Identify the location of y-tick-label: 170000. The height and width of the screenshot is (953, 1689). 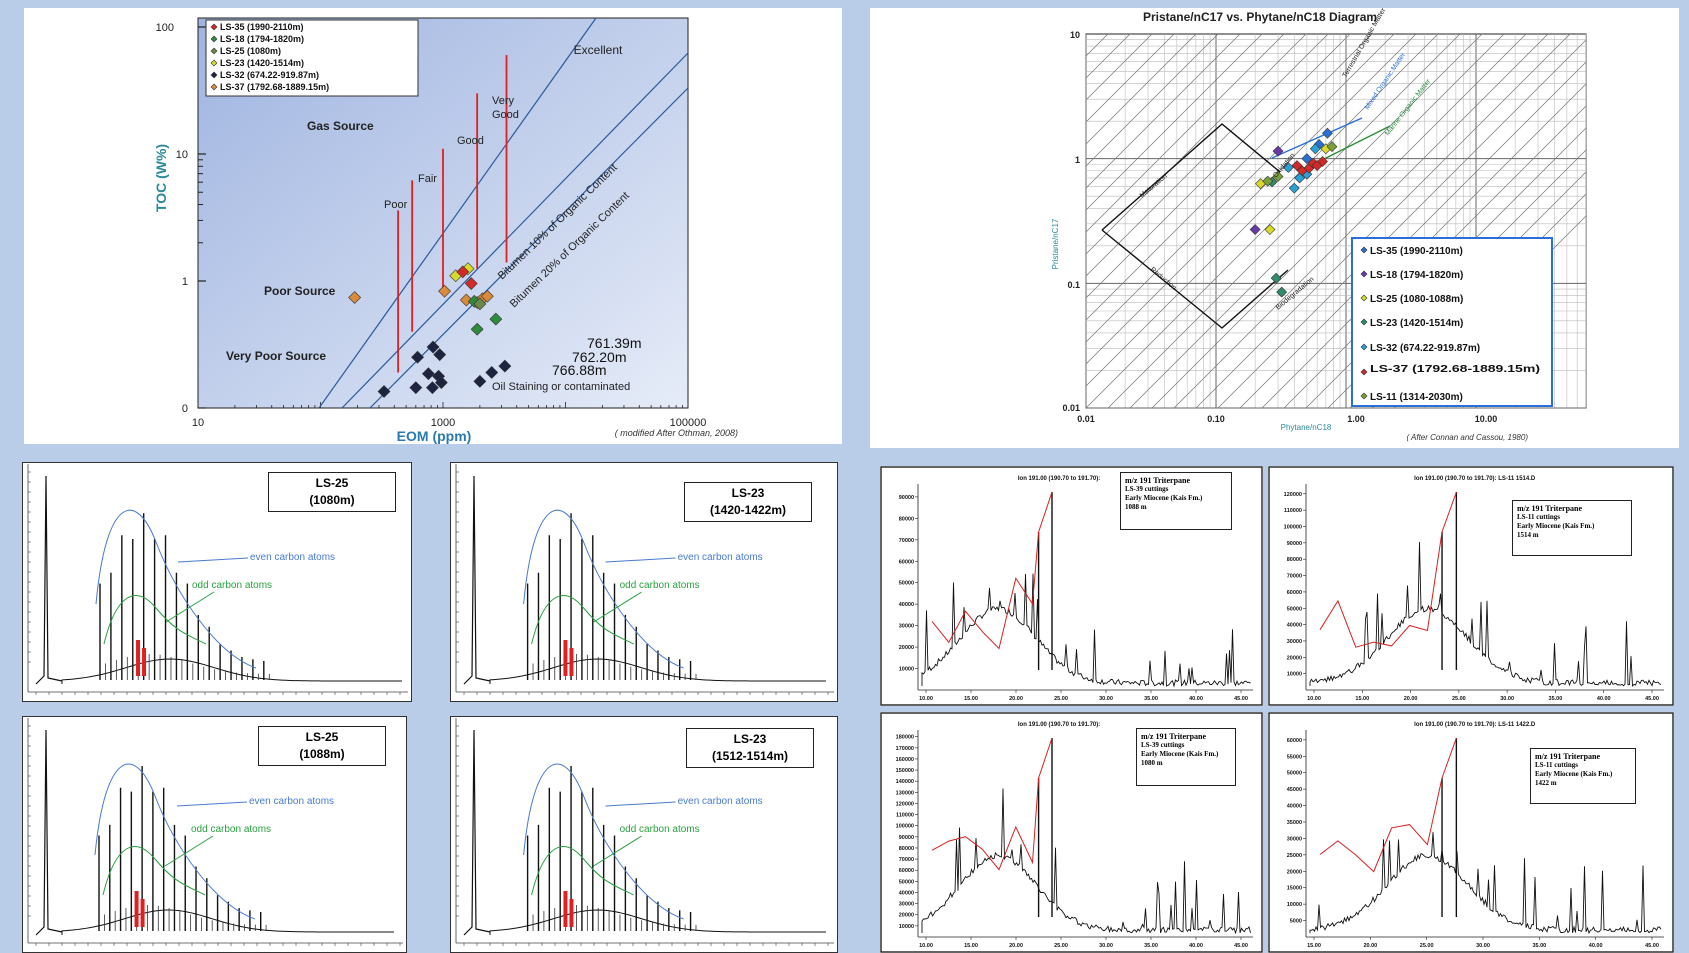
(905, 749).